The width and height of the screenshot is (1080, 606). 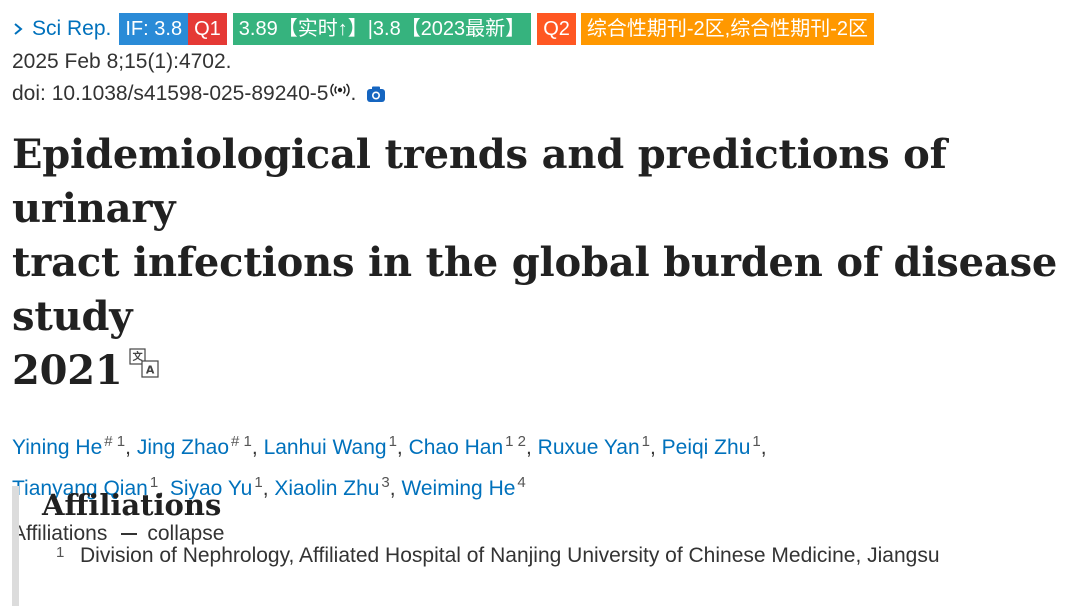 I want to click on realtime-if-badge: 3.89【实时↑】|3.8【2023最新】, so click(x=382, y=29).